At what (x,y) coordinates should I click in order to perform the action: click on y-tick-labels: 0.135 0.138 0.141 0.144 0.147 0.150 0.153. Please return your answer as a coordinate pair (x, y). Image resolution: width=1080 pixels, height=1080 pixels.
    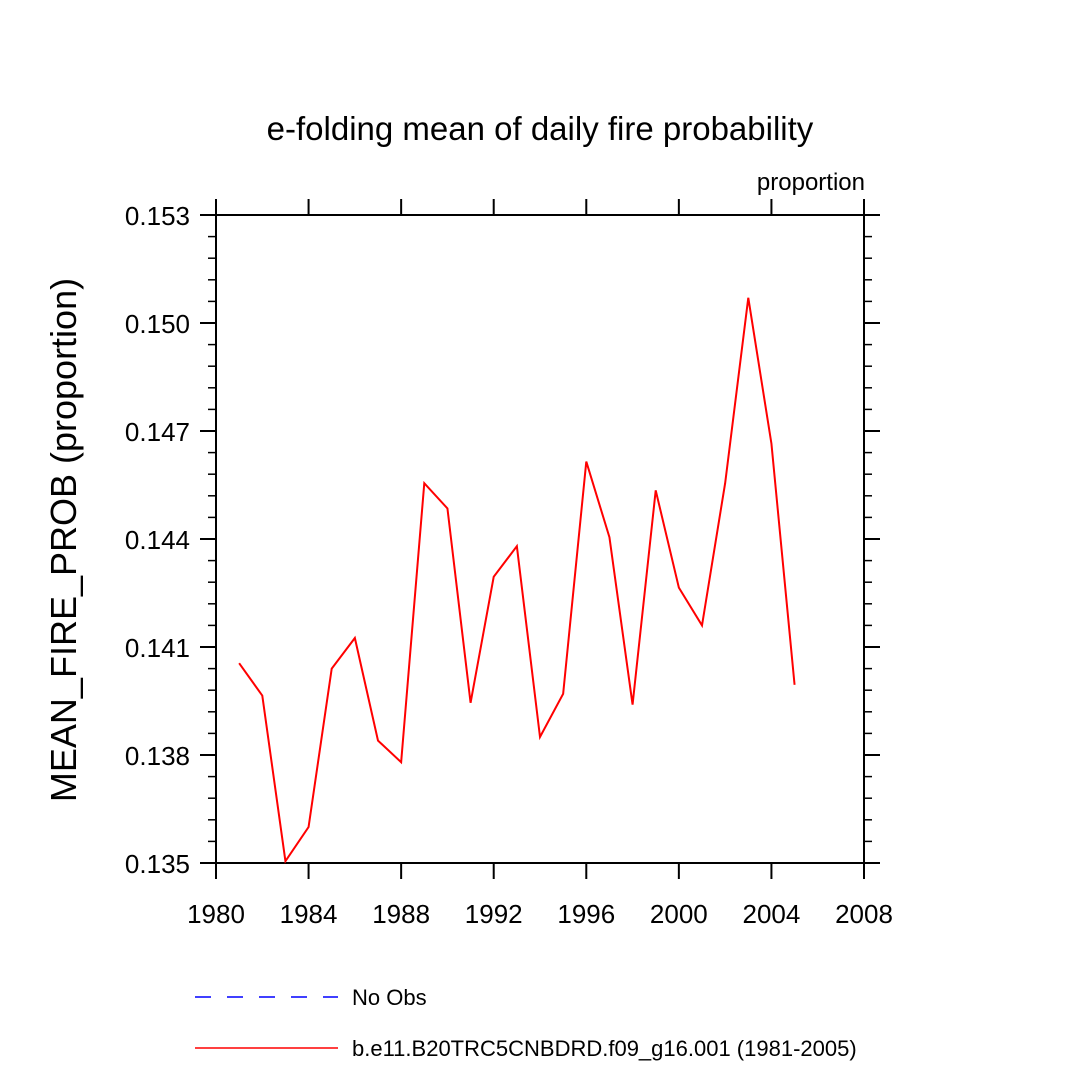
    Looking at the image, I should click on (157, 540).